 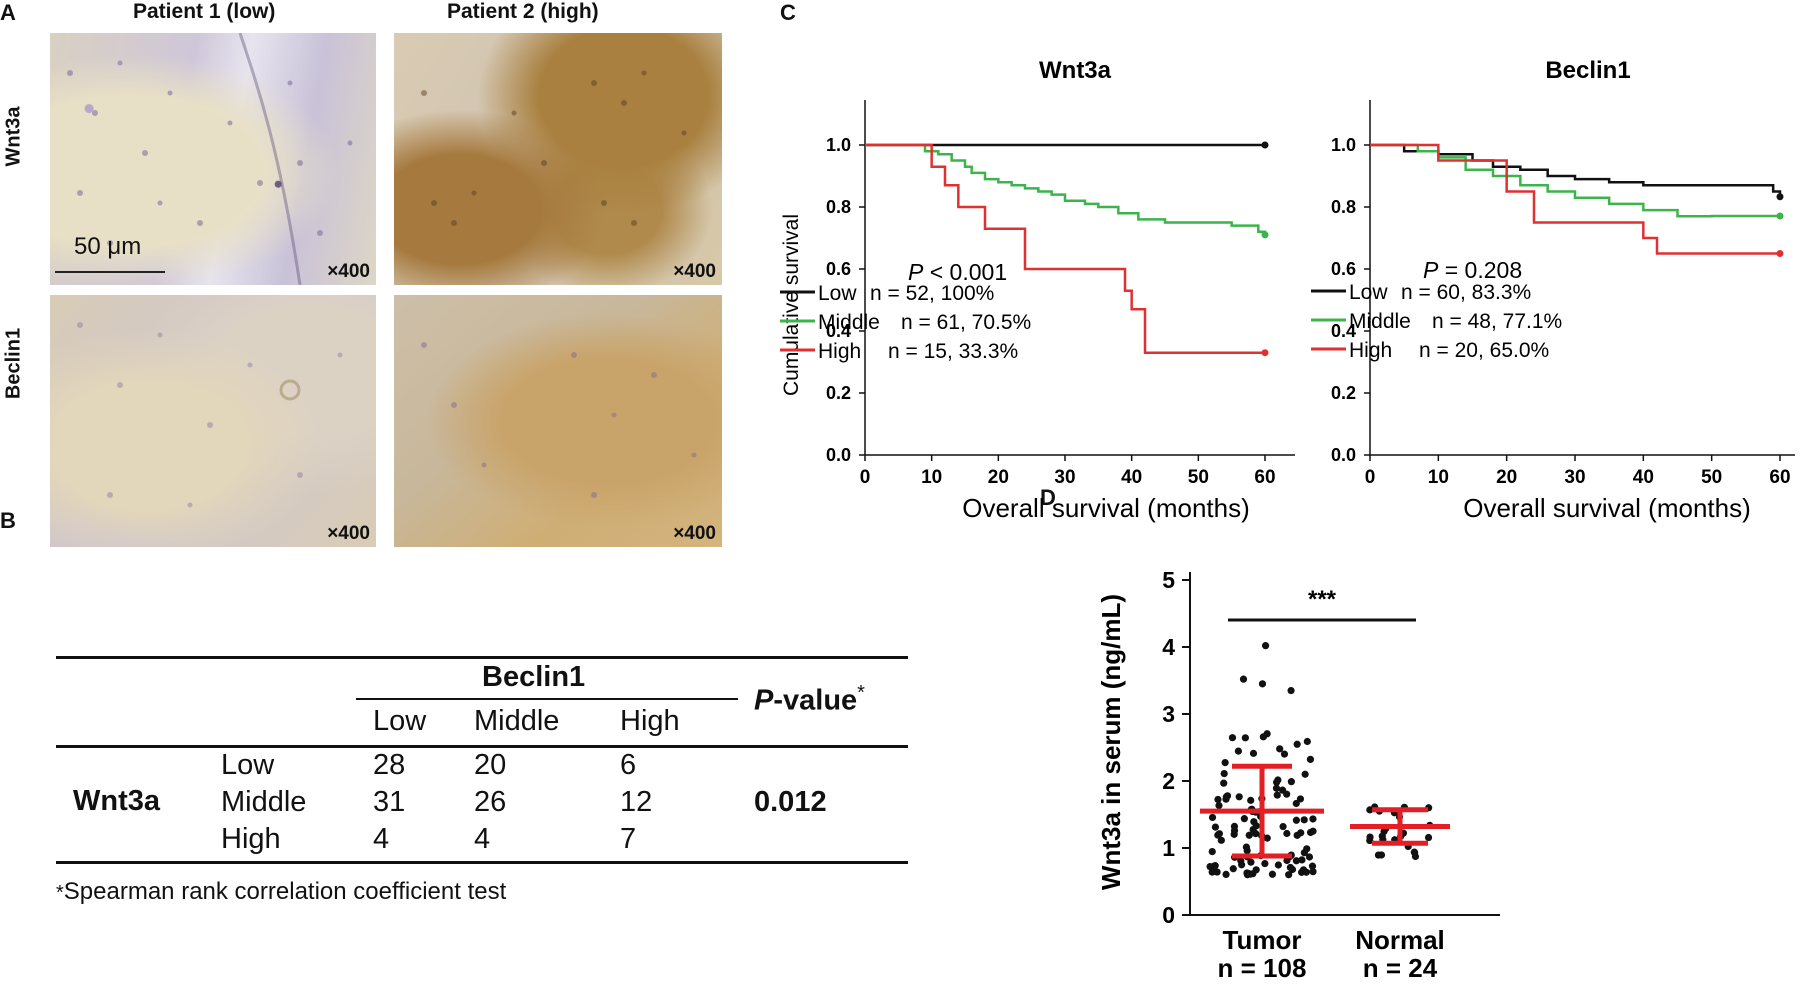 What do you see at coordinates (389, 802) in the screenshot?
I see `table-cell: 31` at bounding box center [389, 802].